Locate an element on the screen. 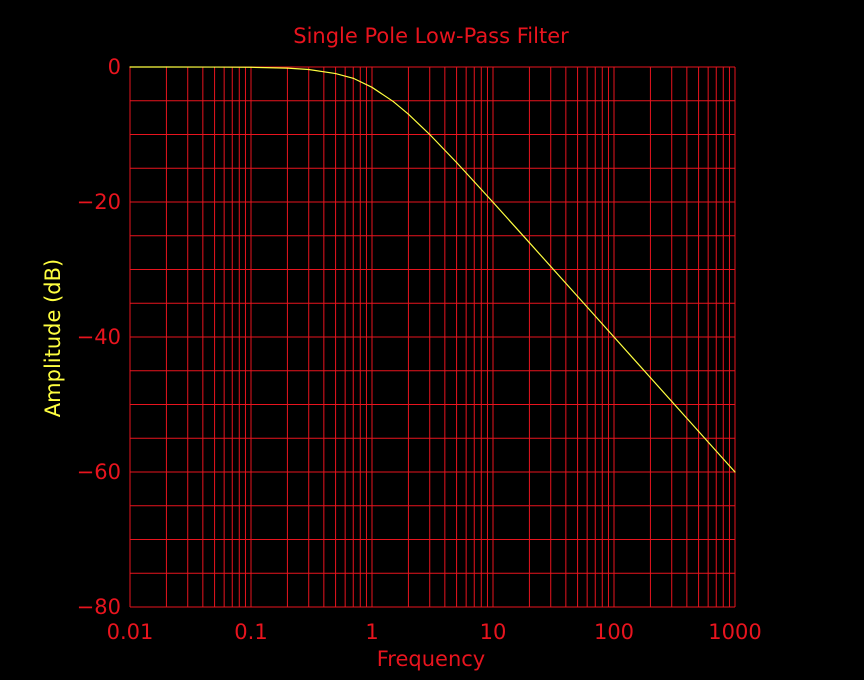  x-tick-label: 1000 is located at coordinates (734, 632).